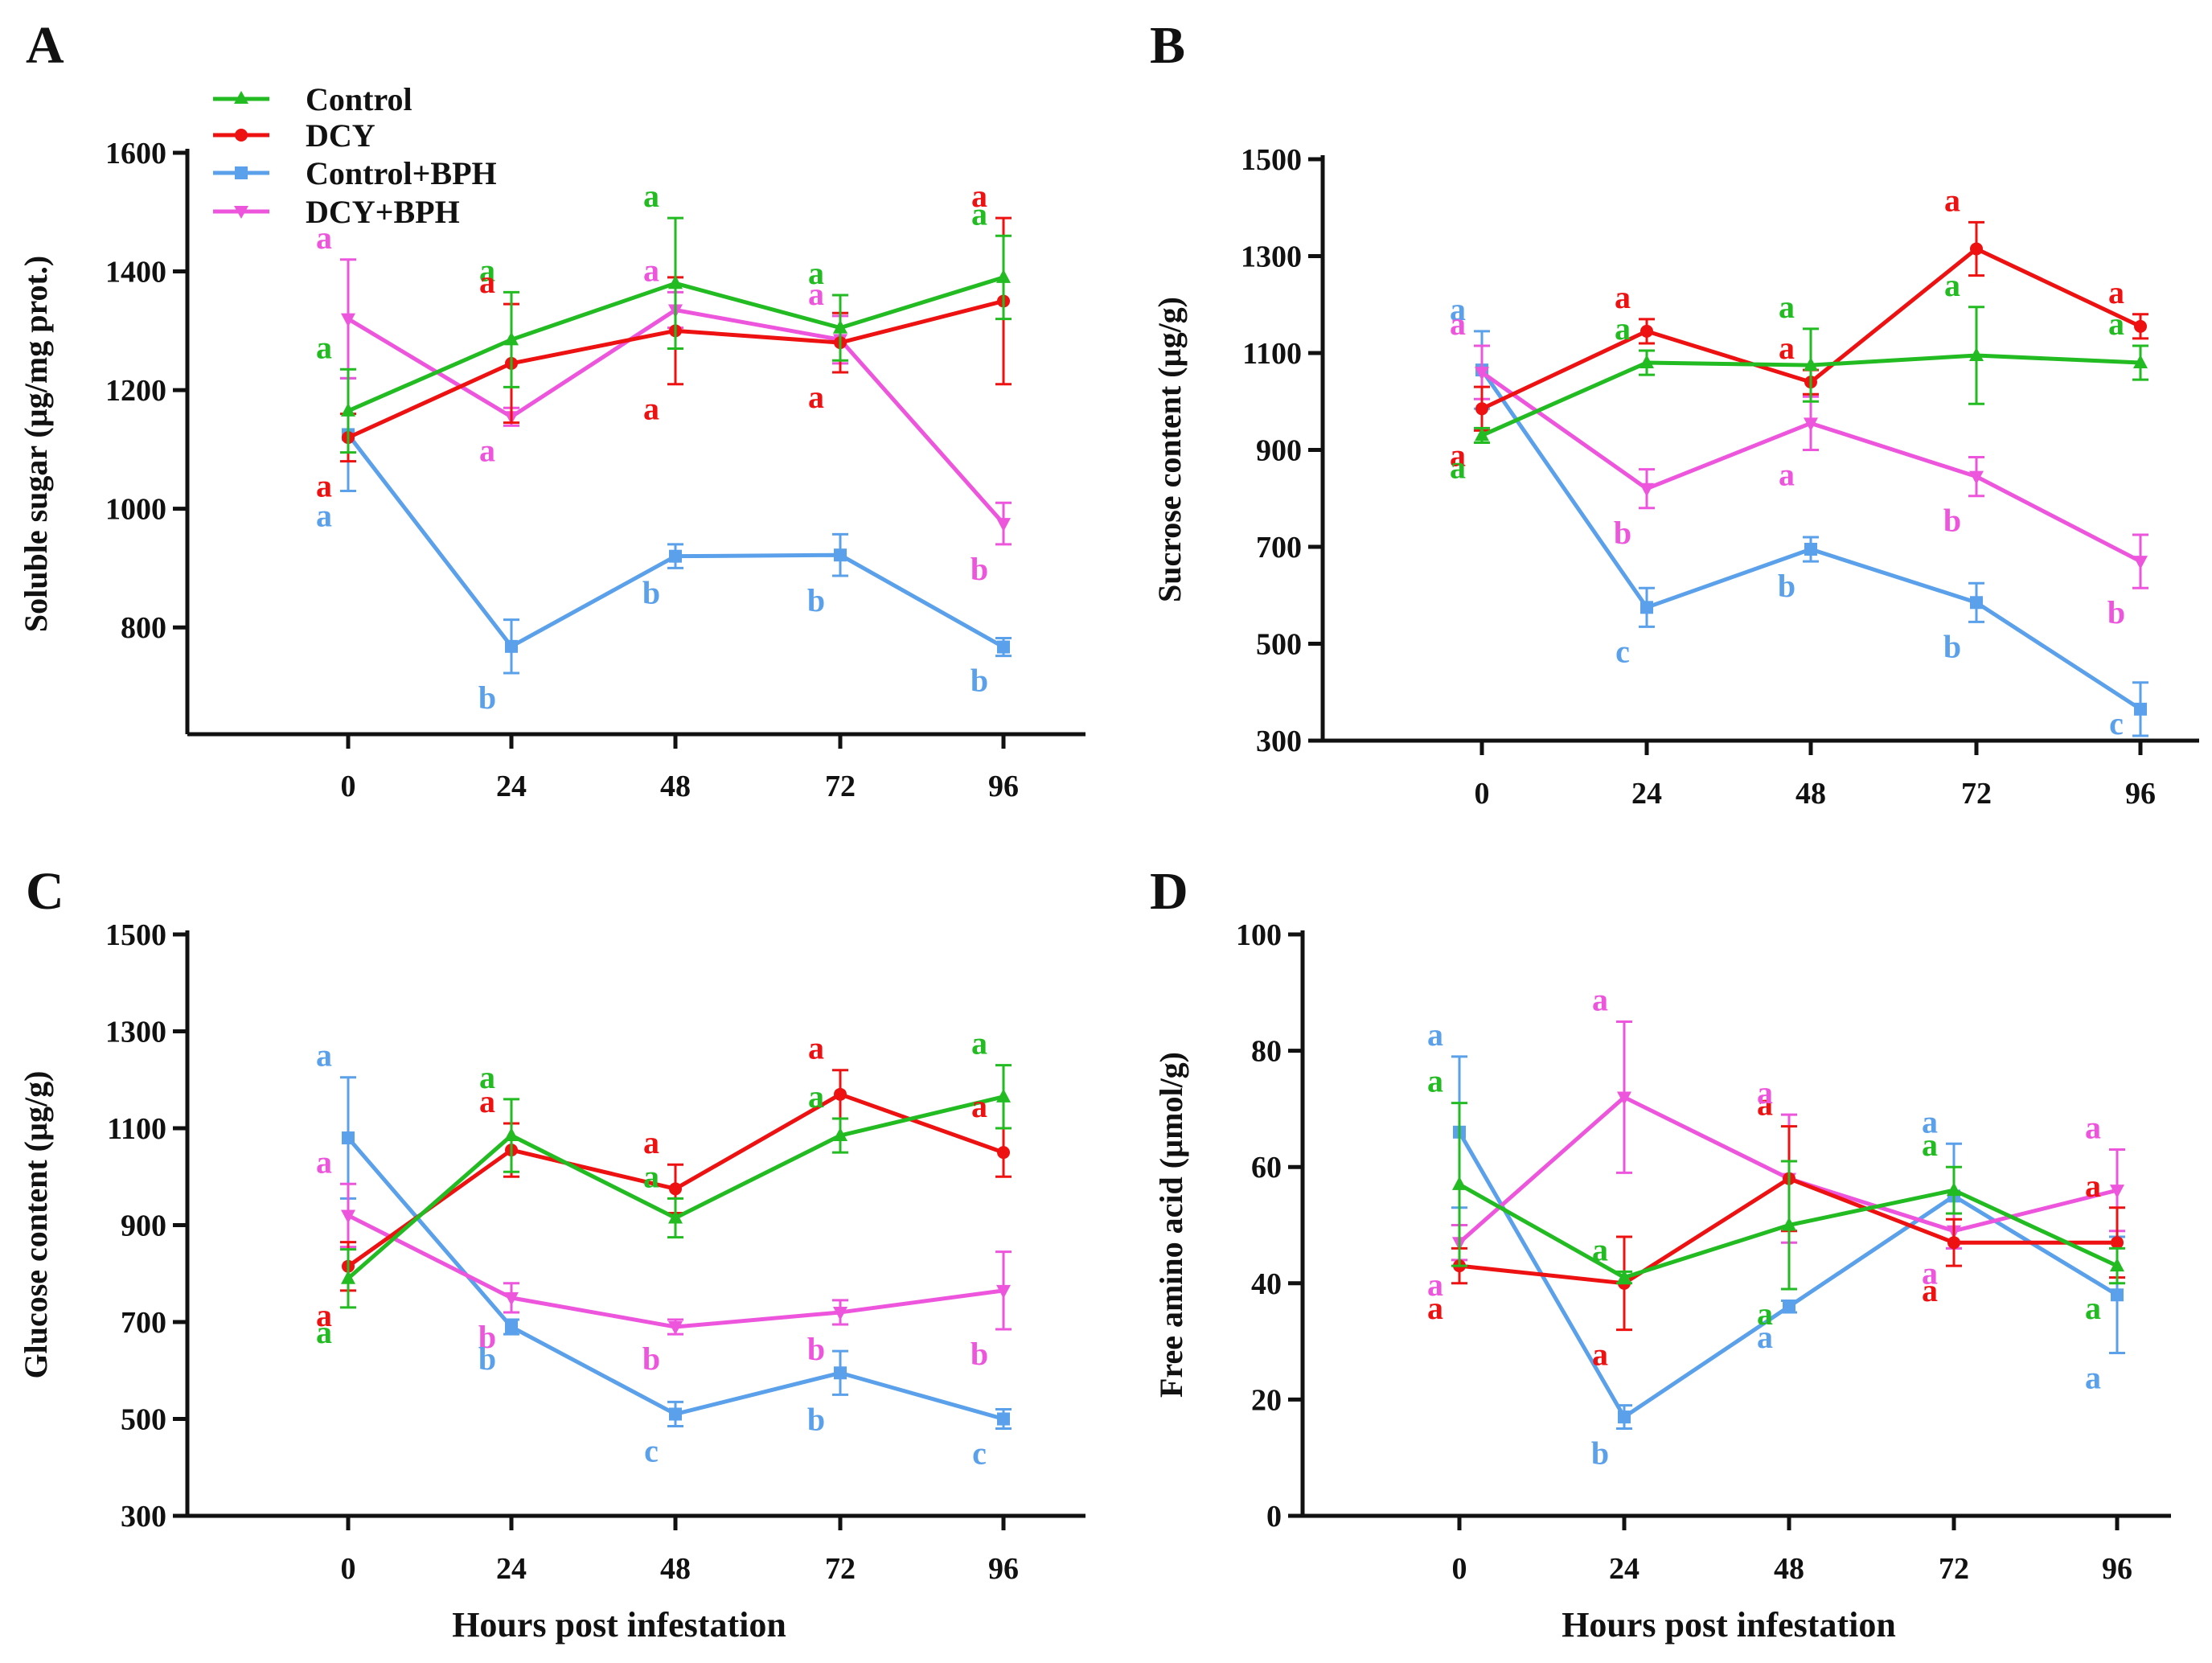 The height and width of the screenshot is (1663, 2212). What do you see at coordinates (619, 1625) in the screenshot?
I see `x-axis-title-c: Hours post infestation` at bounding box center [619, 1625].